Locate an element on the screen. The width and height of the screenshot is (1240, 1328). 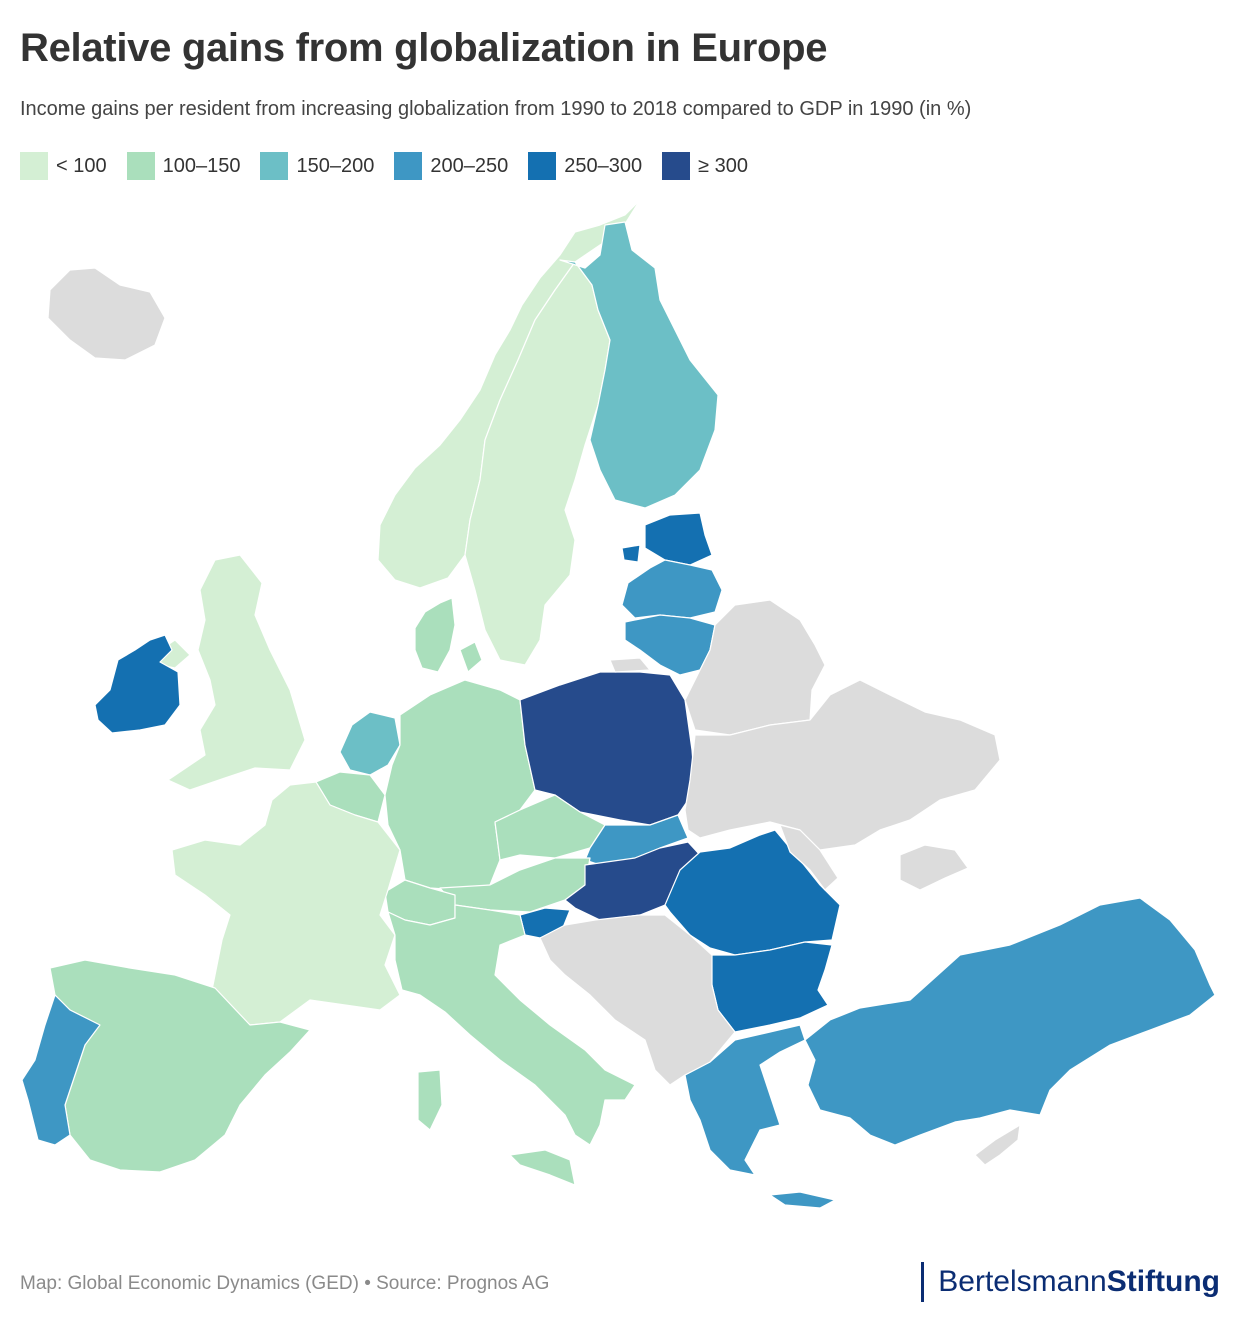
region-cyprus is located at coordinates (997, 1145).